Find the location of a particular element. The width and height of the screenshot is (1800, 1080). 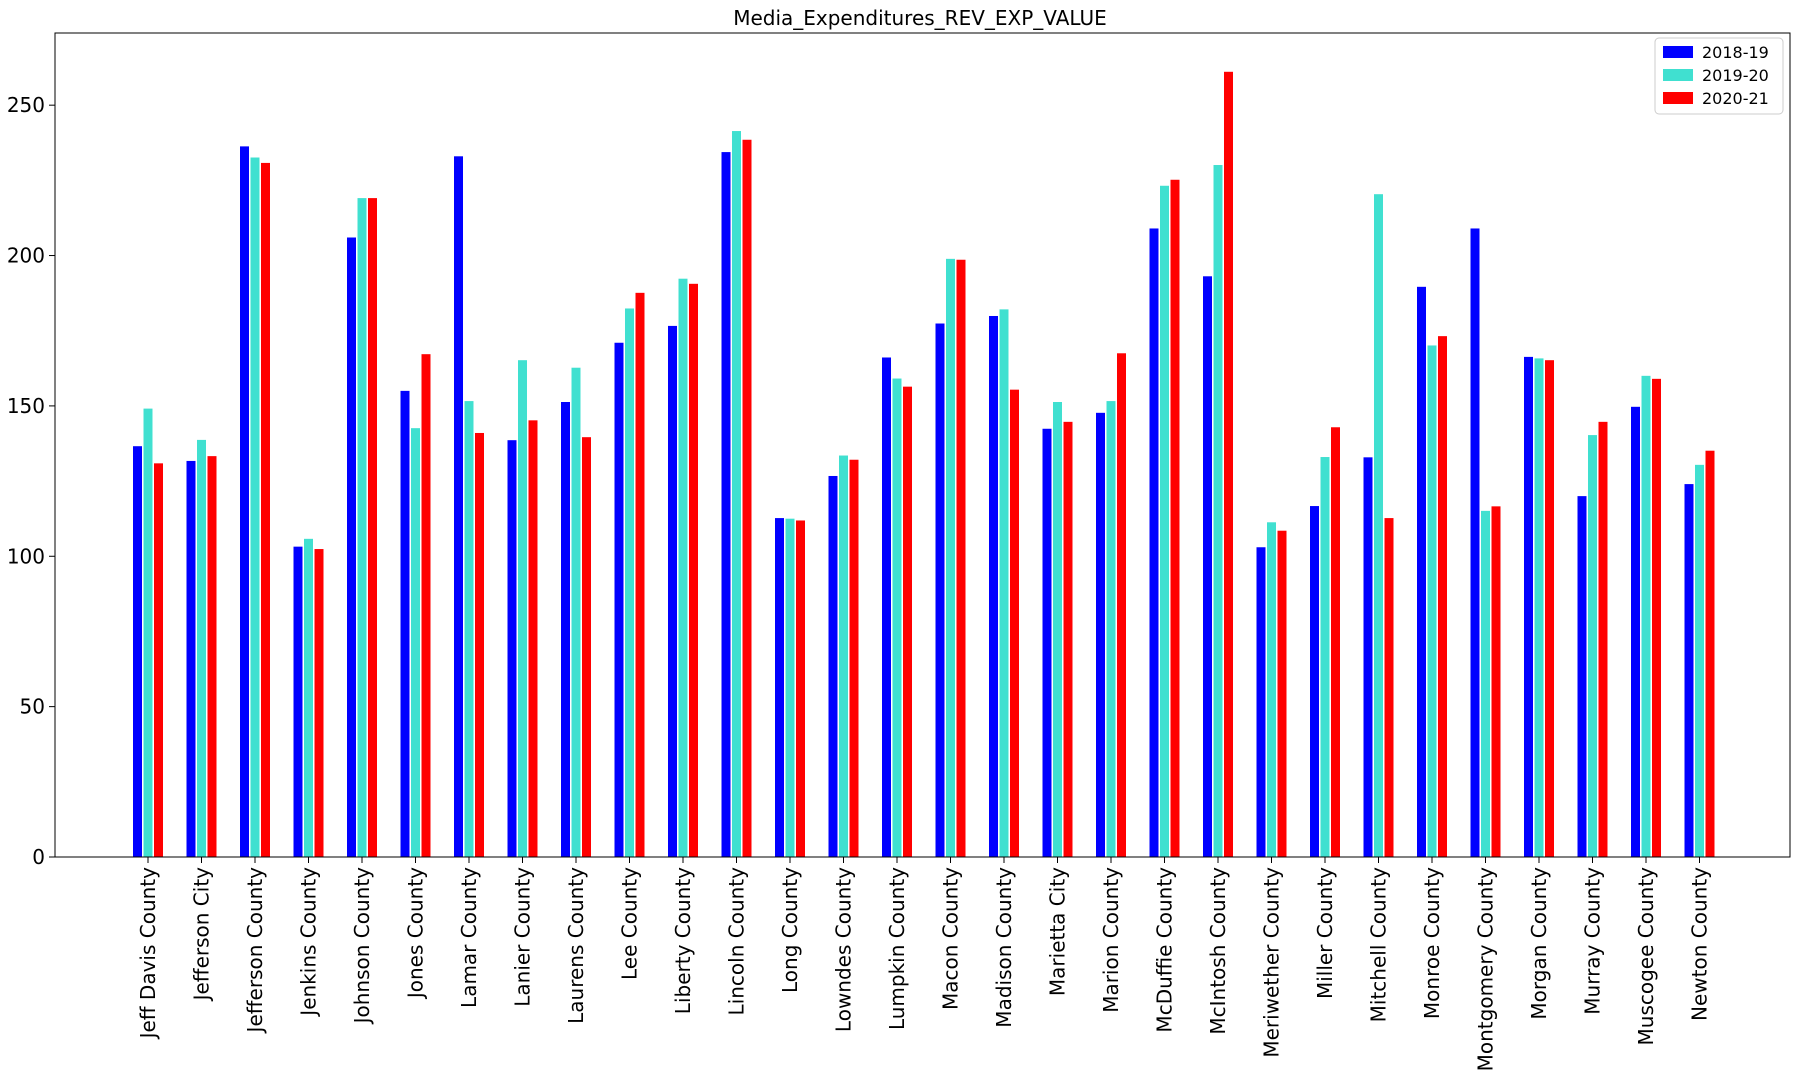

y-axis: 0 50 100 150 200 250 is located at coordinates (31, 481).